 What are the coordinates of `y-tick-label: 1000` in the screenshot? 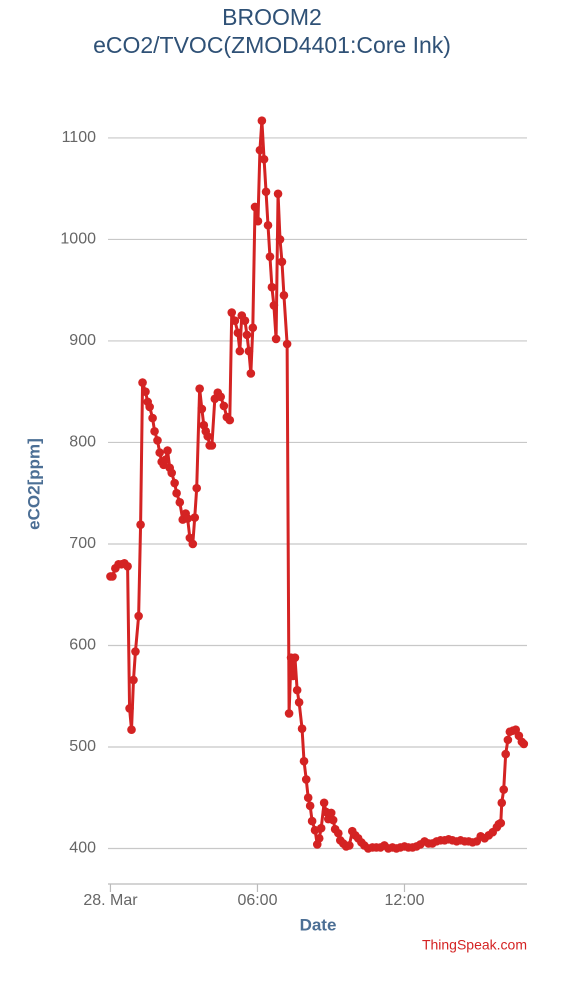 It's located at (78, 239).